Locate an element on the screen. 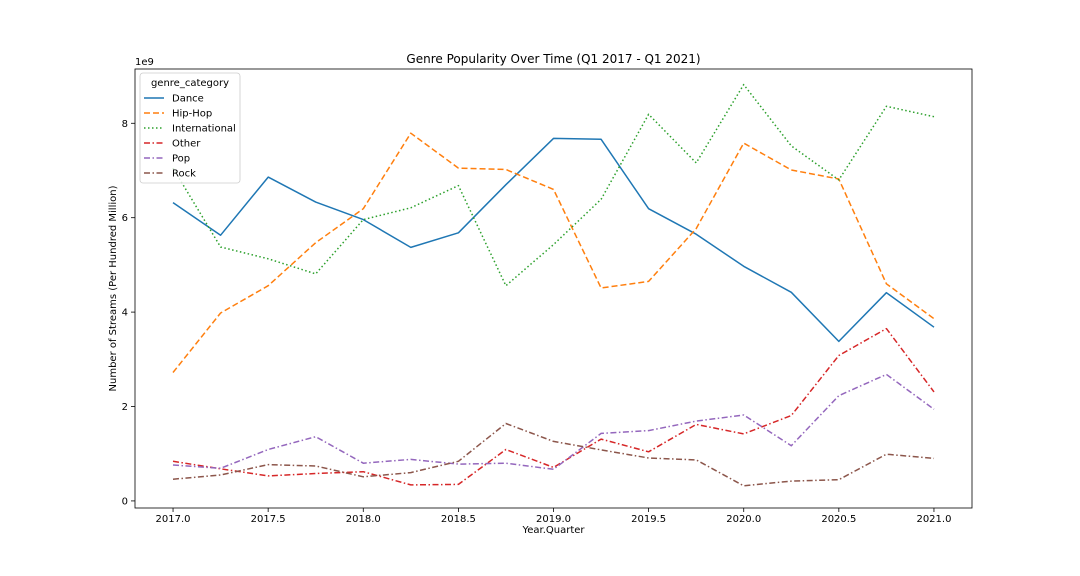 The width and height of the screenshot is (1080, 576). y-axis-offset-label: 1e9 is located at coordinates (144, 62).